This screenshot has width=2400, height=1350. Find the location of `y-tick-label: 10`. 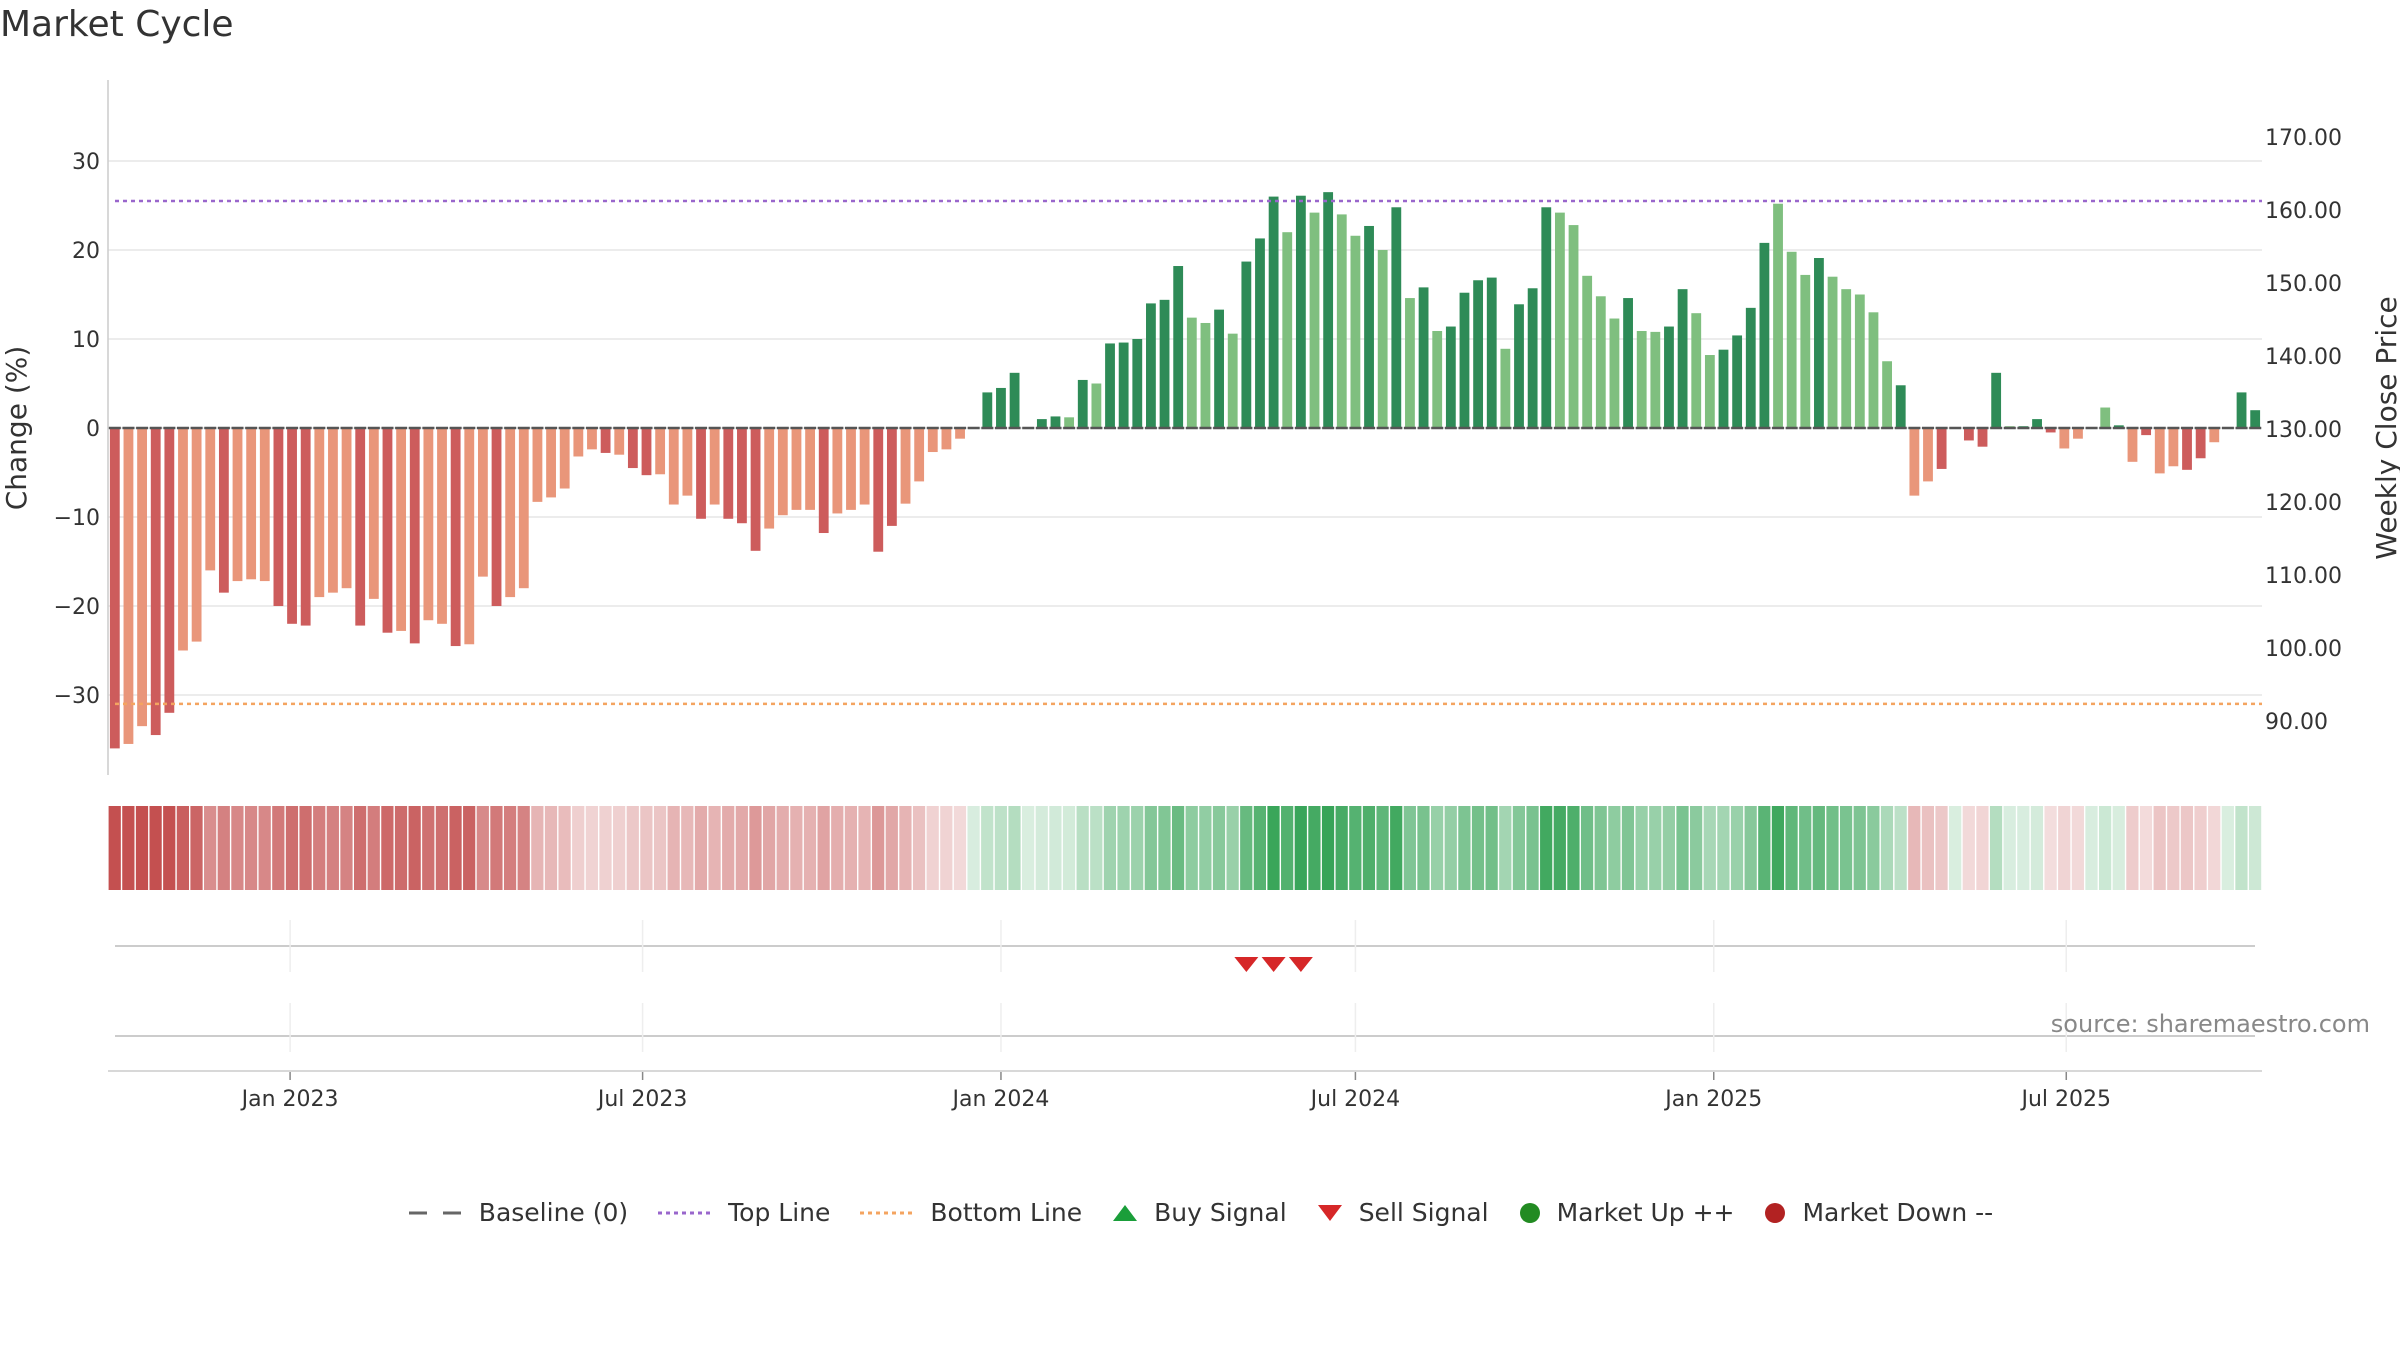

y-tick-label: 10 is located at coordinates (86, 340).